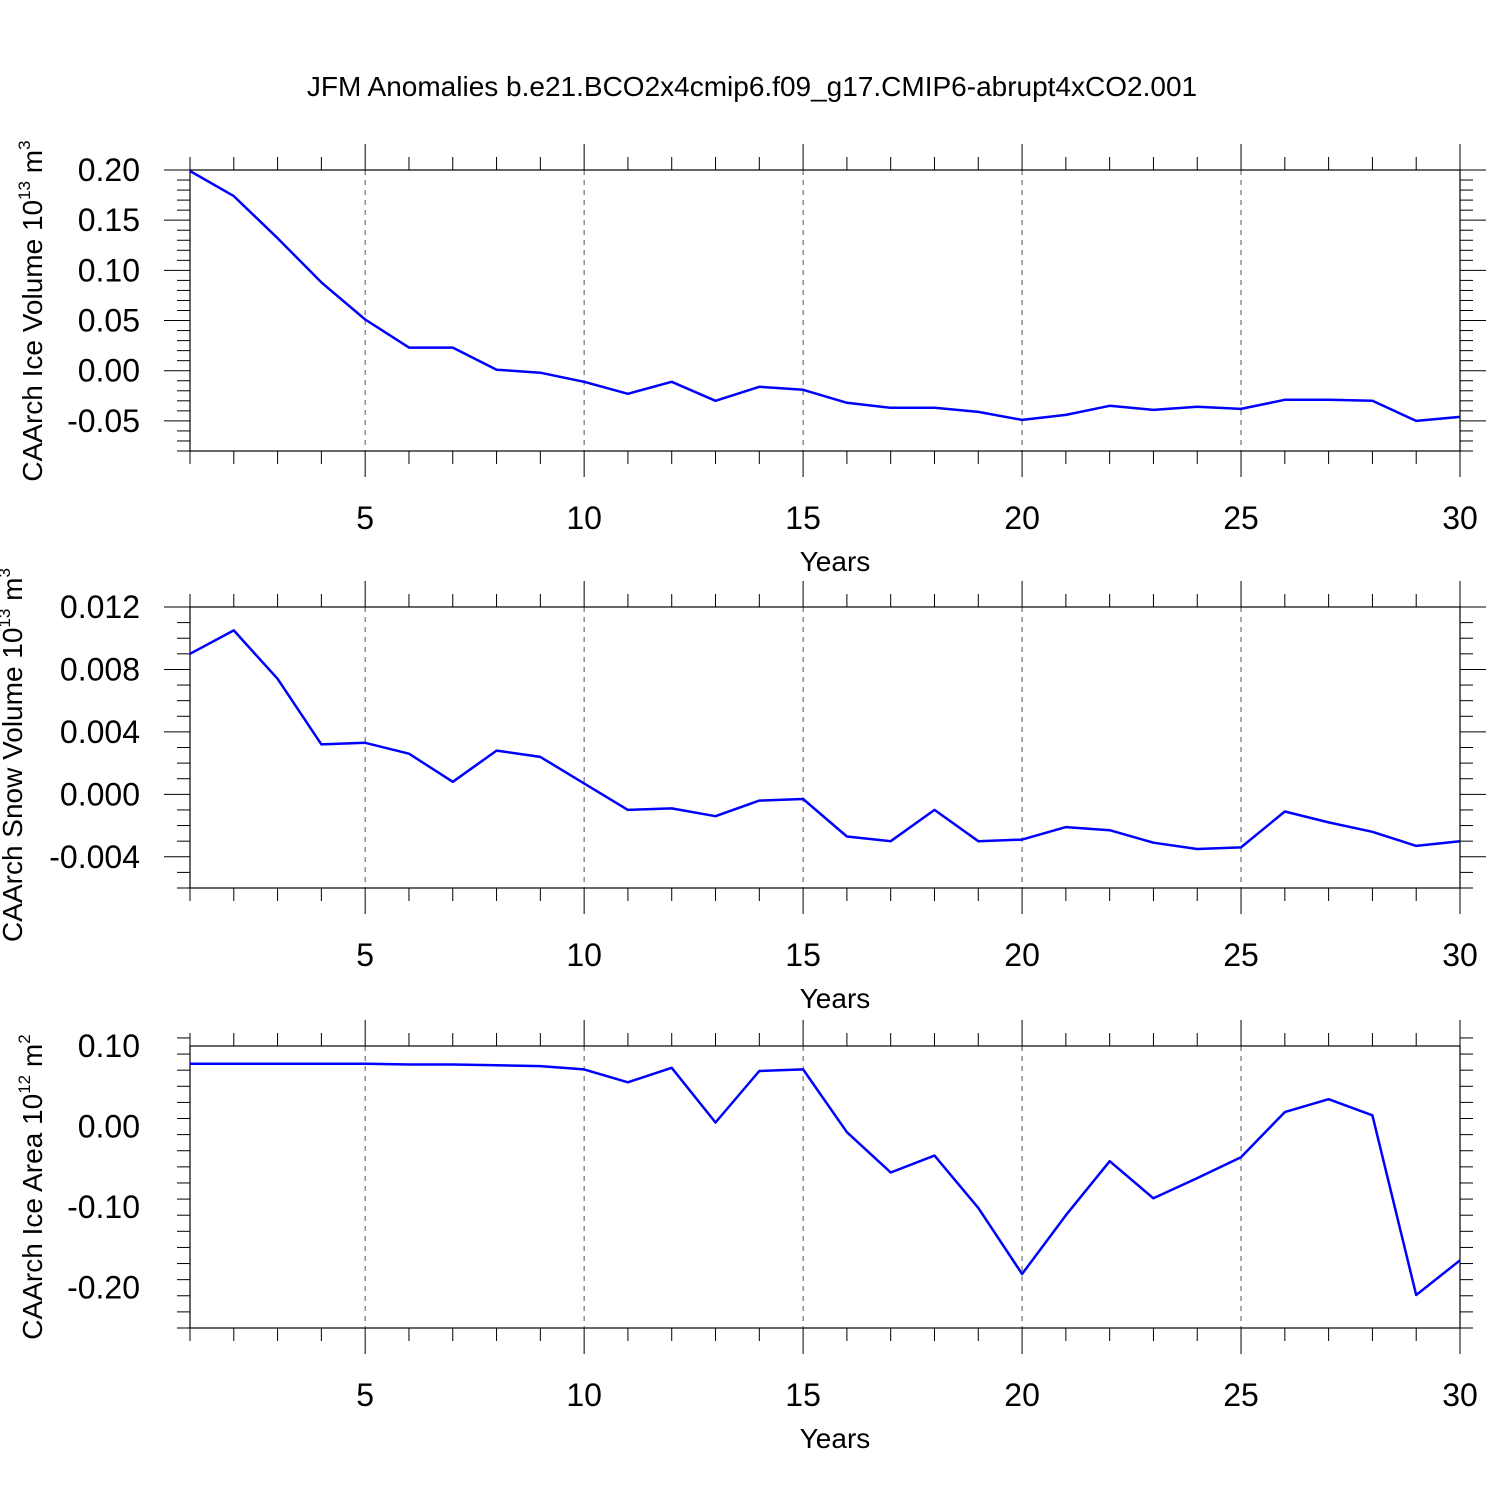 The image size is (1500, 1500). Describe the element at coordinates (100, 794) in the screenshot. I see `y-tick-label: 0.000` at that location.